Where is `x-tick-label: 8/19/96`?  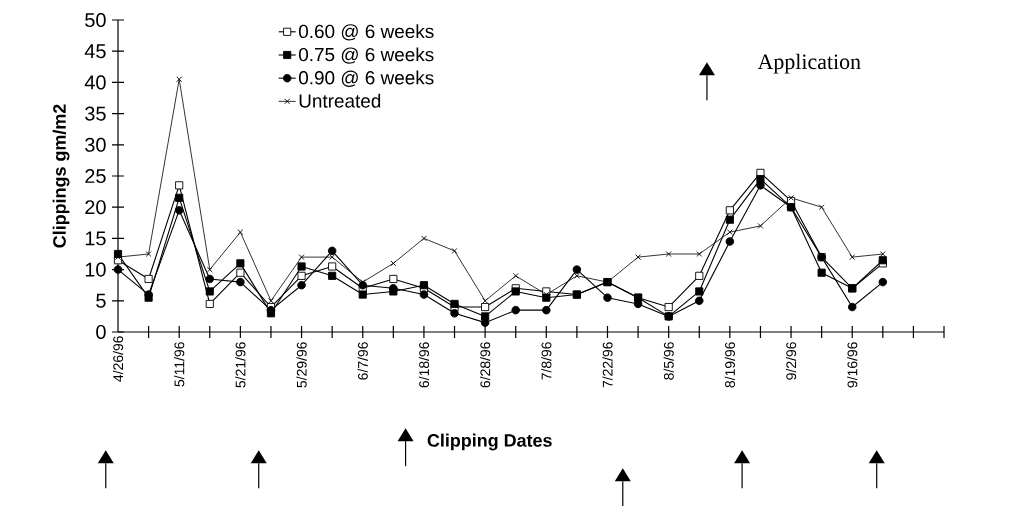
x-tick-label: 8/19/96 is located at coordinates (729, 365).